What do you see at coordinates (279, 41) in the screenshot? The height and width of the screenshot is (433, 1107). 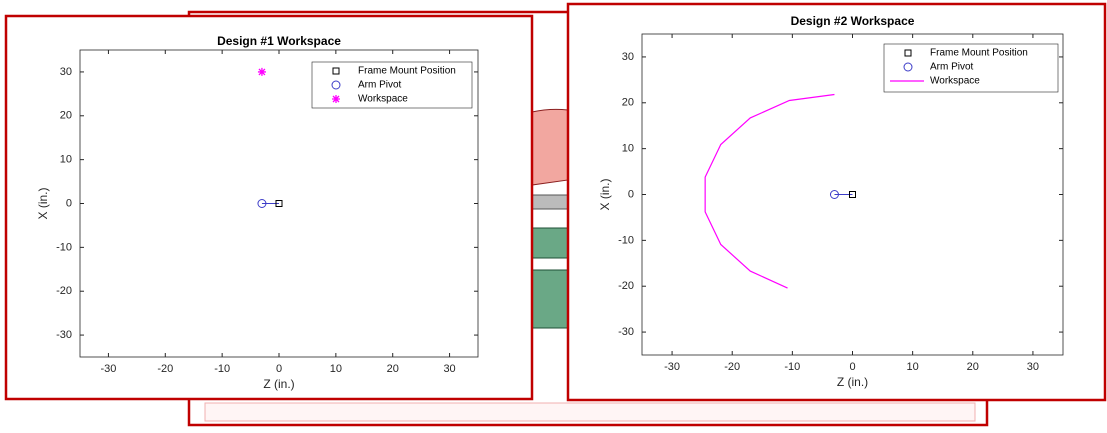 I see `chart-title: Design #1 Workspace` at bounding box center [279, 41].